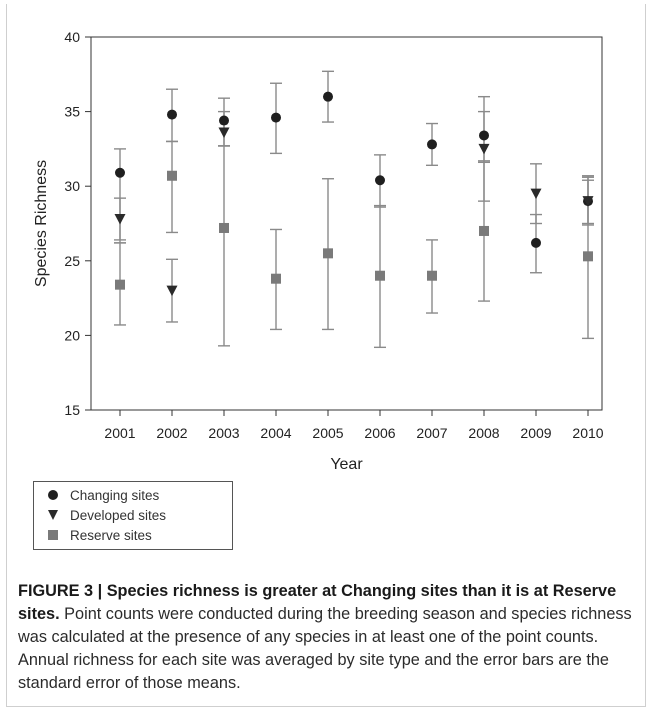 This screenshot has width=652, height=714. I want to click on x-axis-title: Year, so click(346, 464).